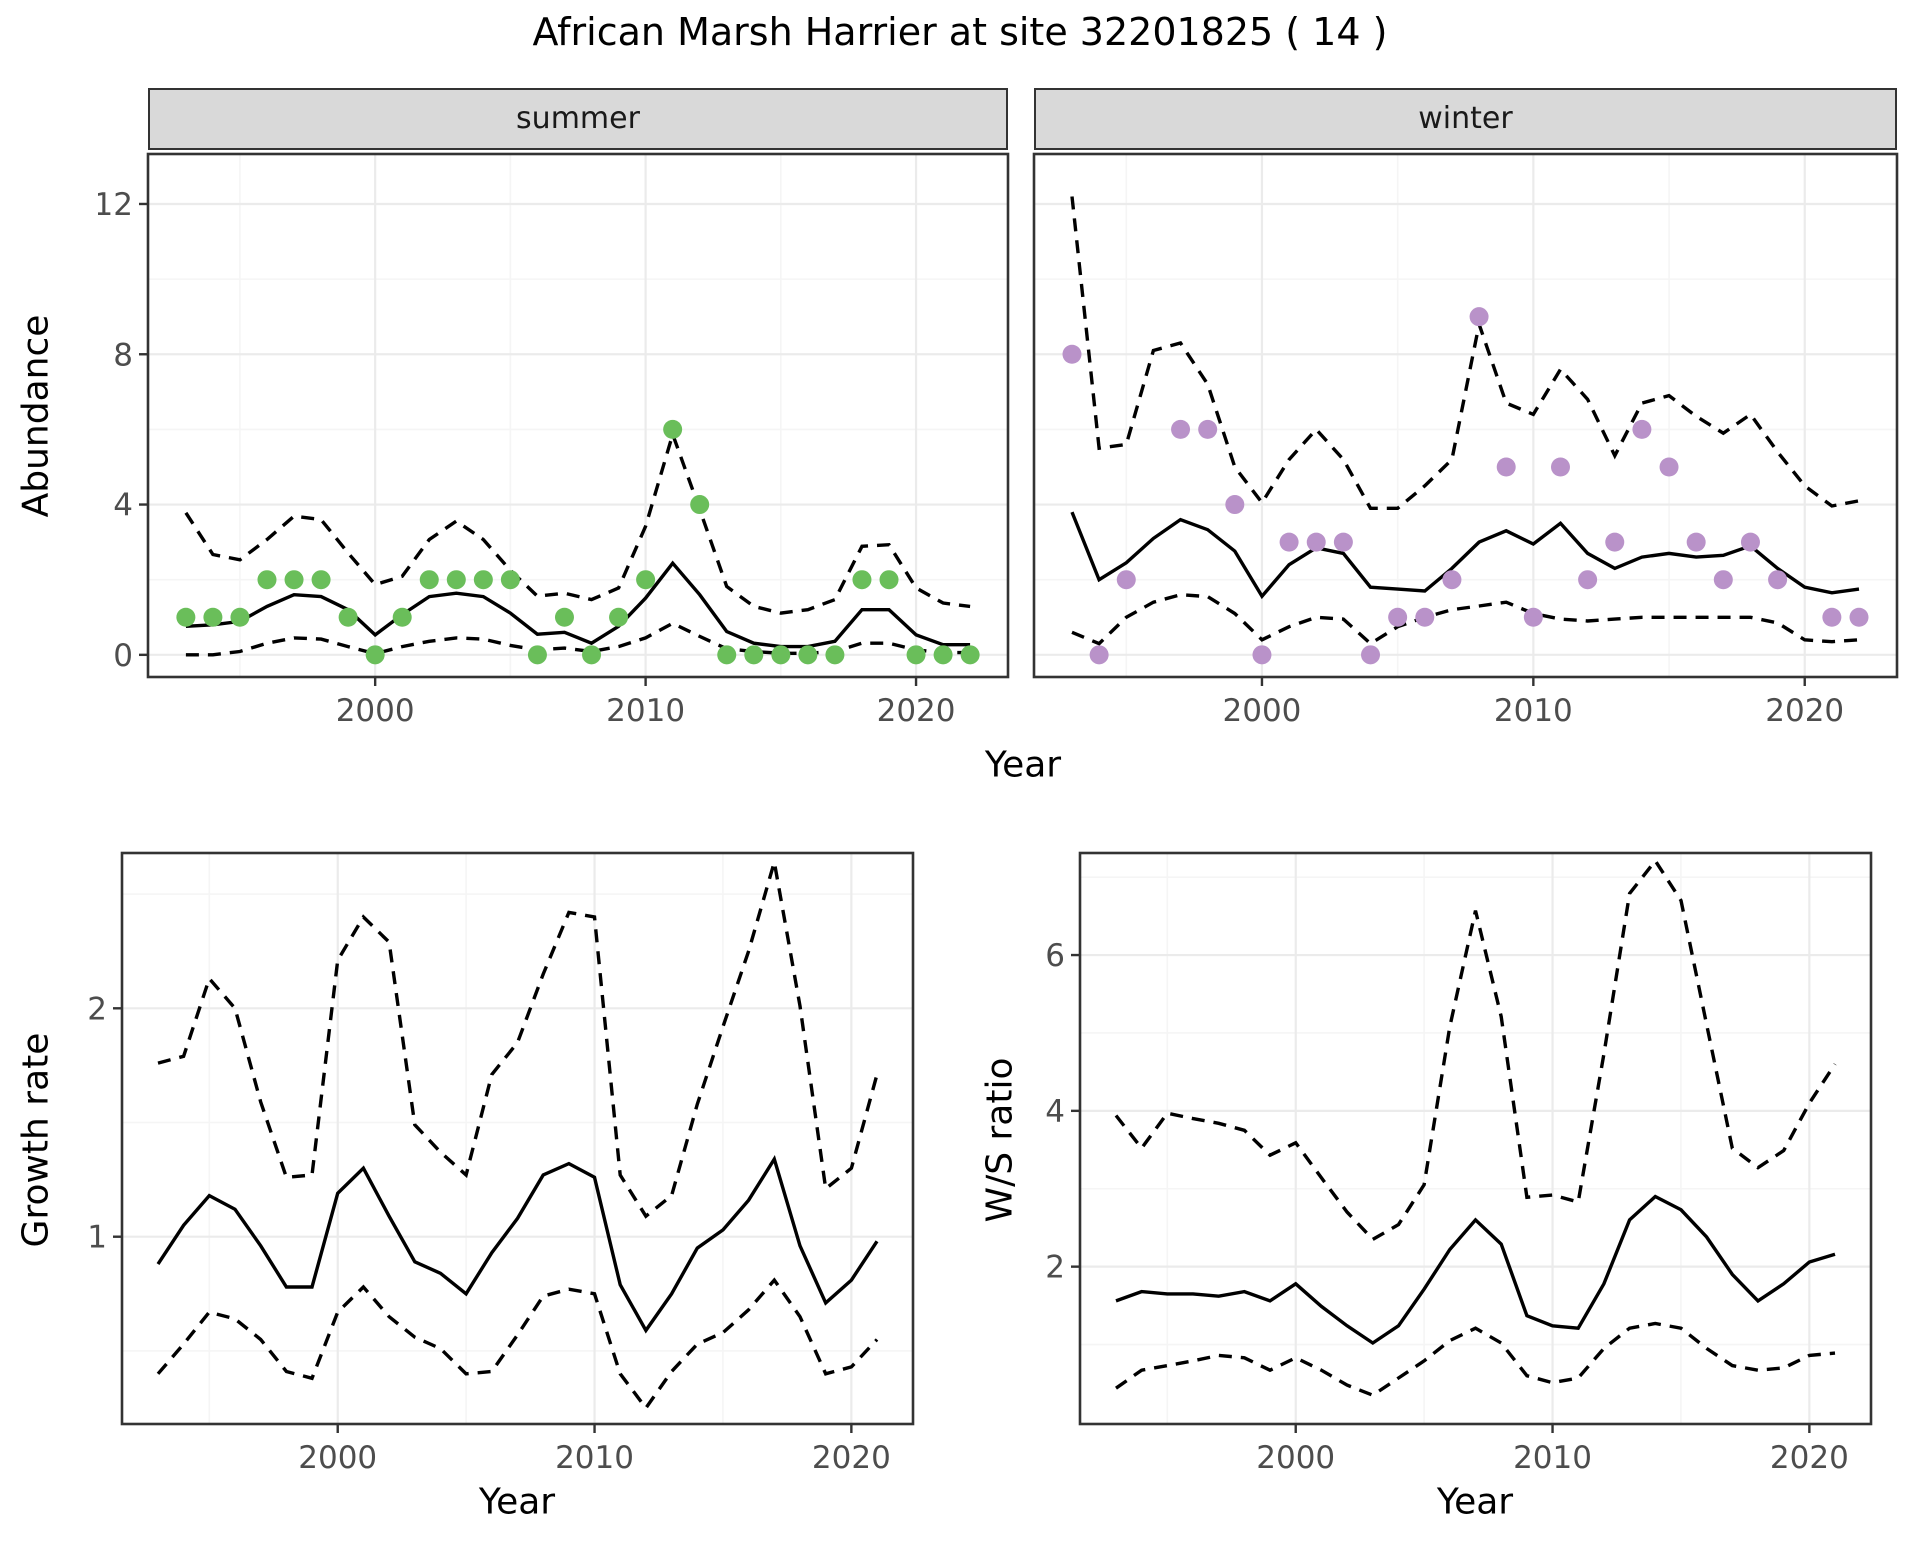 This screenshot has height=1560, width=1920. Describe the element at coordinates (517, 1502) in the screenshot. I see `year-axis-label-bottom-left: Year` at that location.